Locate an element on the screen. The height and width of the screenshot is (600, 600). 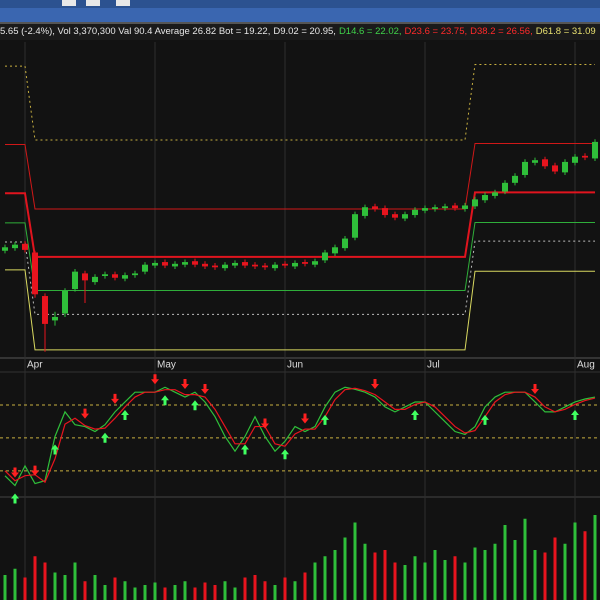
title-bar is located at coordinates (300, 4).